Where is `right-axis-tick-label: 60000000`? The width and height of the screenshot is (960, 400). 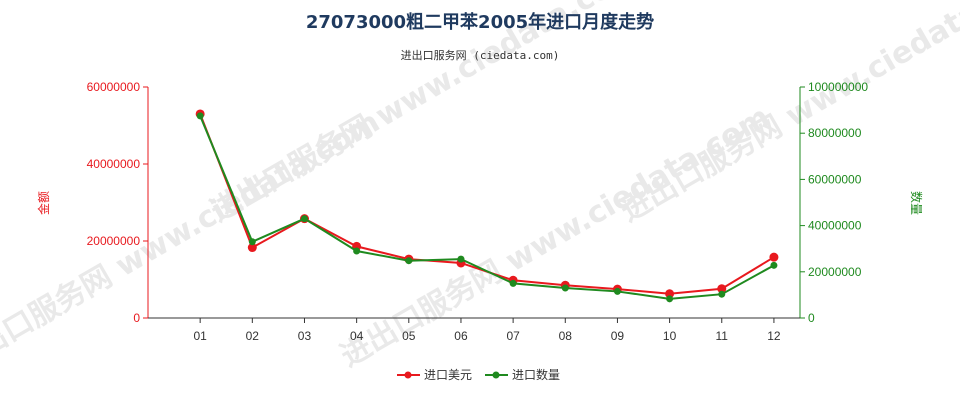 right-axis-tick-label: 60000000 is located at coordinates (835, 179).